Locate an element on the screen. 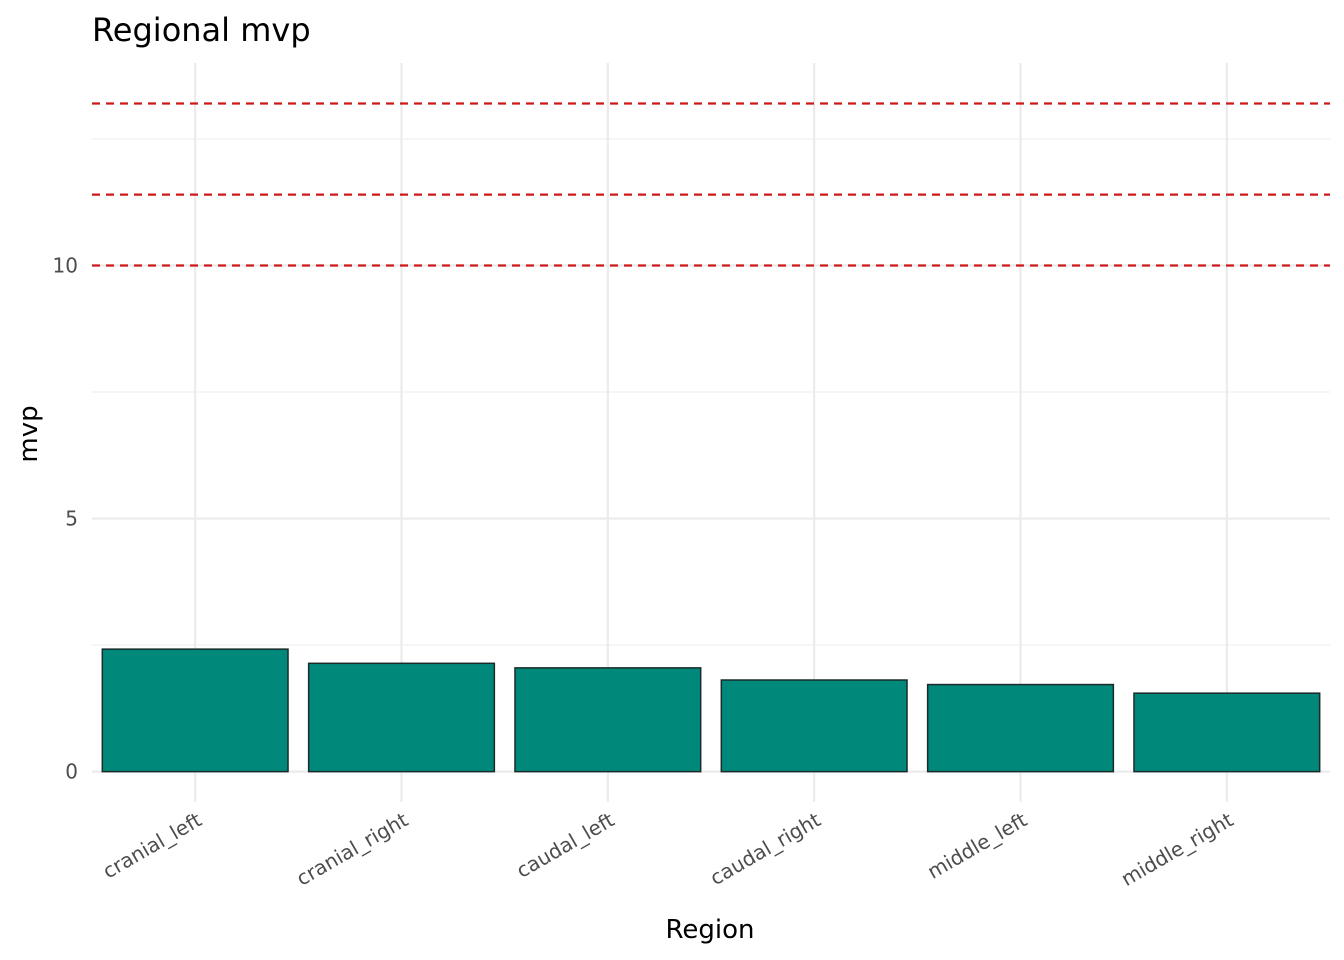 Image resolution: width=1344 pixels, height=960 pixels. bar-caudal-right is located at coordinates (814, 726).